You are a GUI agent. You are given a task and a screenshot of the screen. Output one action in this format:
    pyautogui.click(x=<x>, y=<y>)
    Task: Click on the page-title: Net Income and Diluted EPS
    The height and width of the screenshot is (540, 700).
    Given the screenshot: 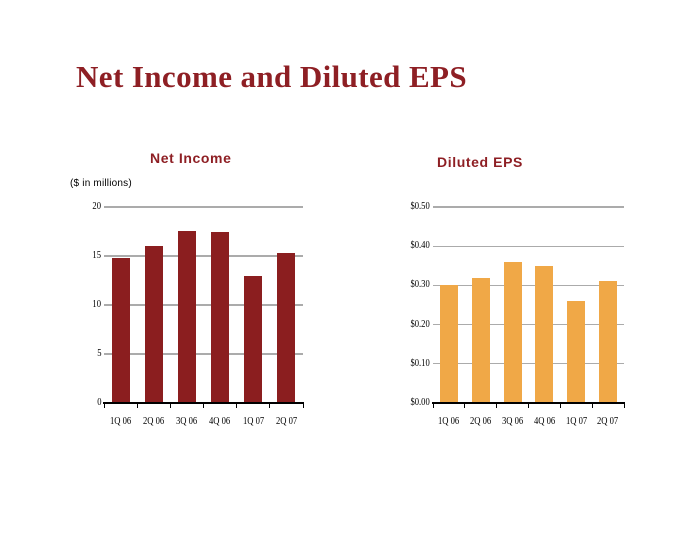 What is the action you would take?
    pyautogui.click(x=272, y=76)
    